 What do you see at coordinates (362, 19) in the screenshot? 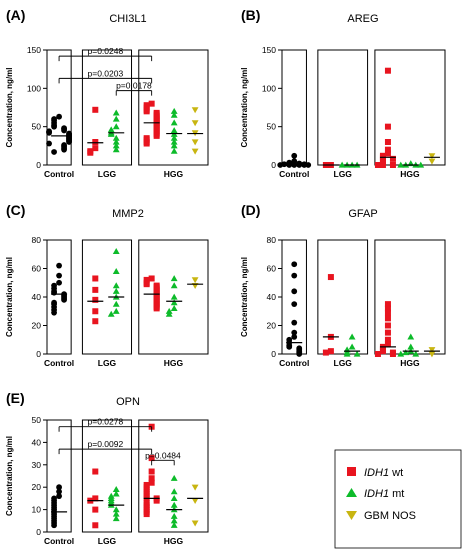
I see `panel-title: AREG` at bounding box center [362, 19].